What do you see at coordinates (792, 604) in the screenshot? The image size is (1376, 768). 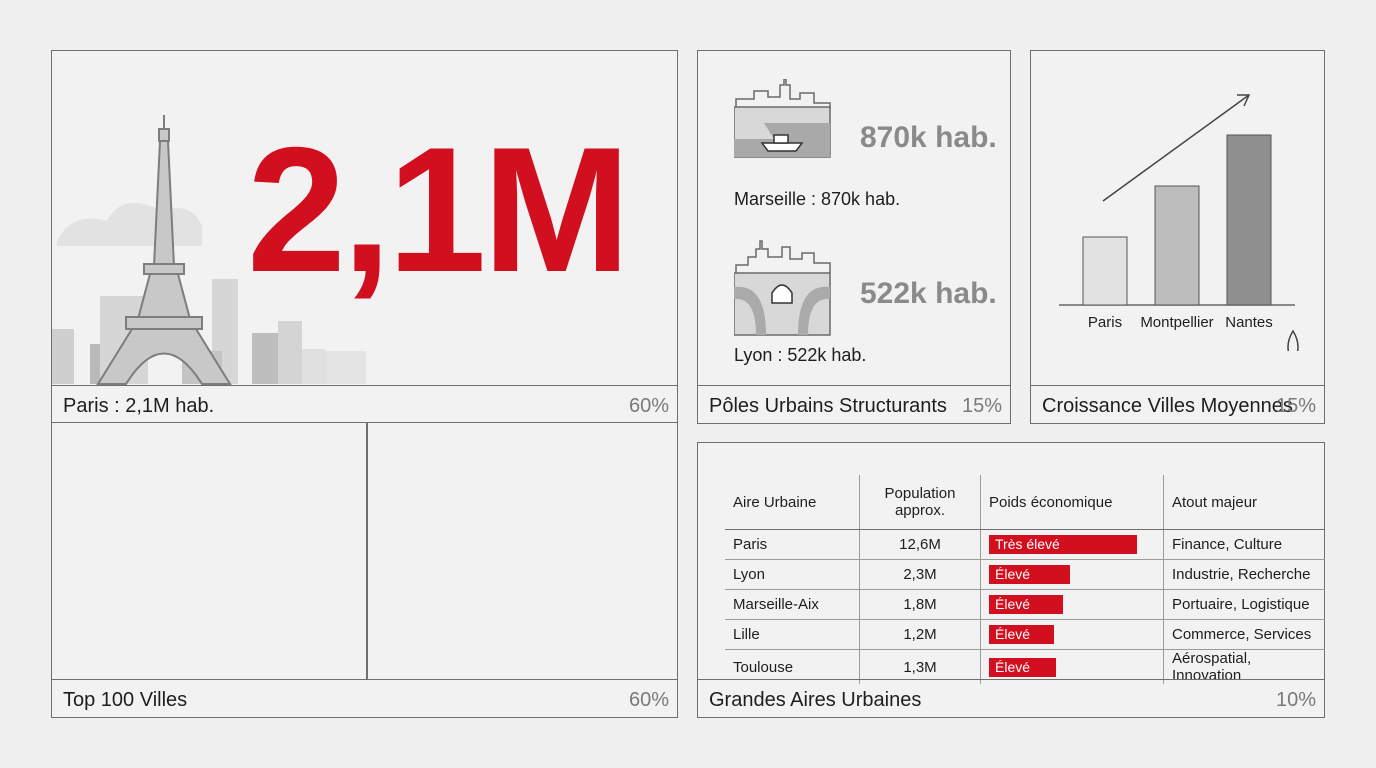 I see `cell-aire: Marseille-Aix` at bounding box center [792, 604].